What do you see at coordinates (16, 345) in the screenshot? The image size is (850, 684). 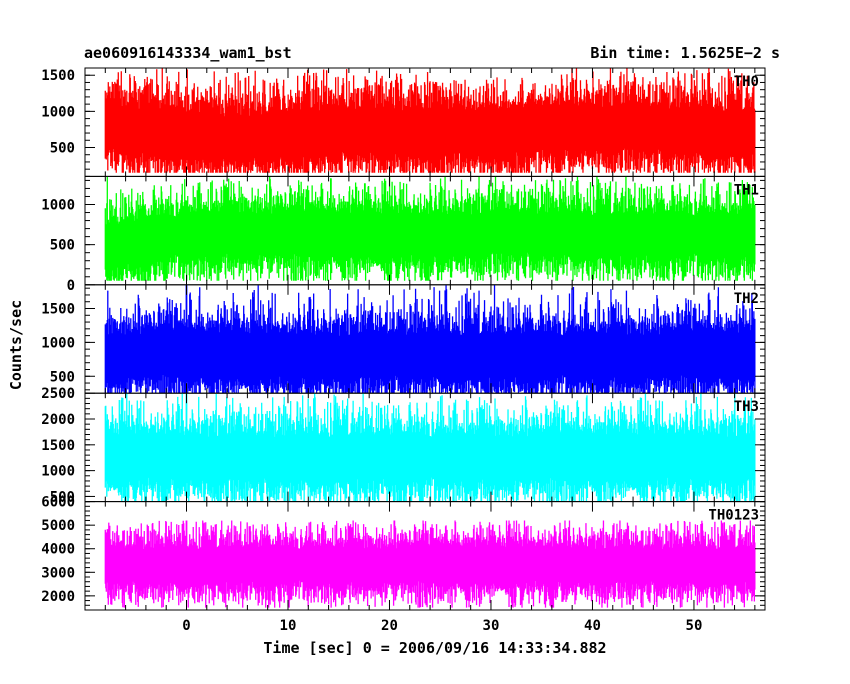 I see `y-axis-label: Counts/sec` at bounding box center [16, 345].